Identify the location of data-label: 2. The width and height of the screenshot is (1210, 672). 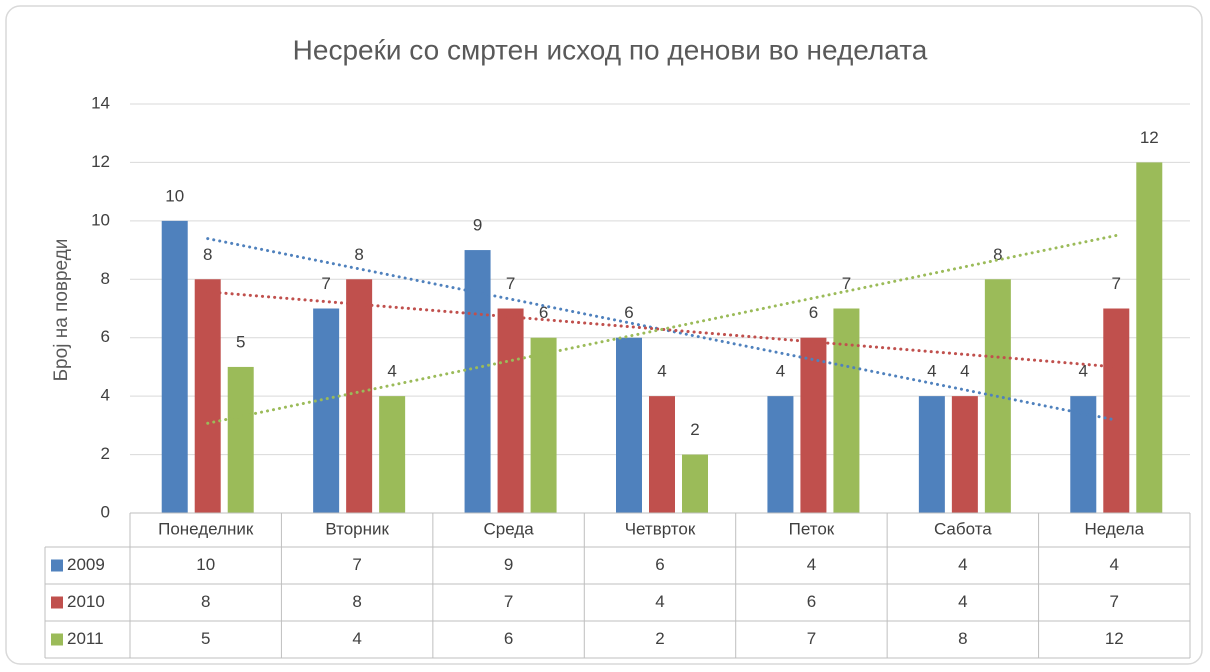
(694, 429).